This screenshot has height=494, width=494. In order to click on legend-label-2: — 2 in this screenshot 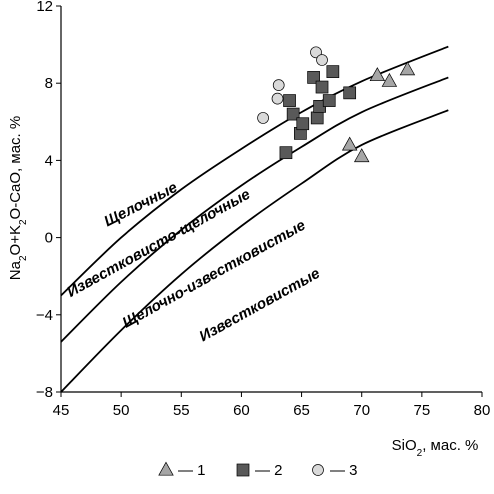, I will do `click(269, 470)`.